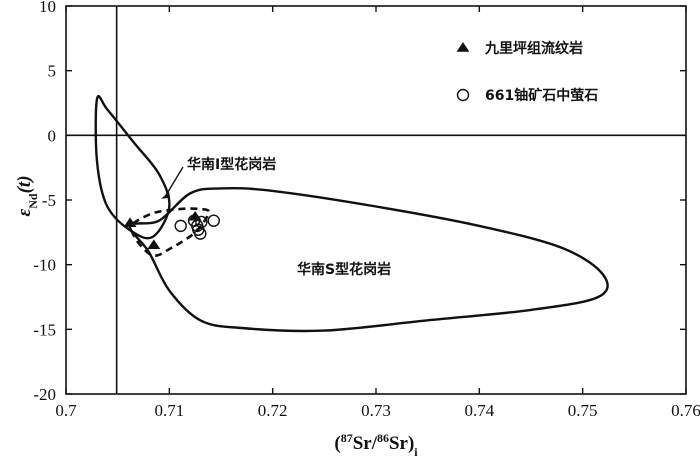 The width and height of the screenshot is (700, 458). What do you see at coordinates (169, 410) in the screenshot?
I see `x-tick-label: 0.71` at bounding box center [169, 410].